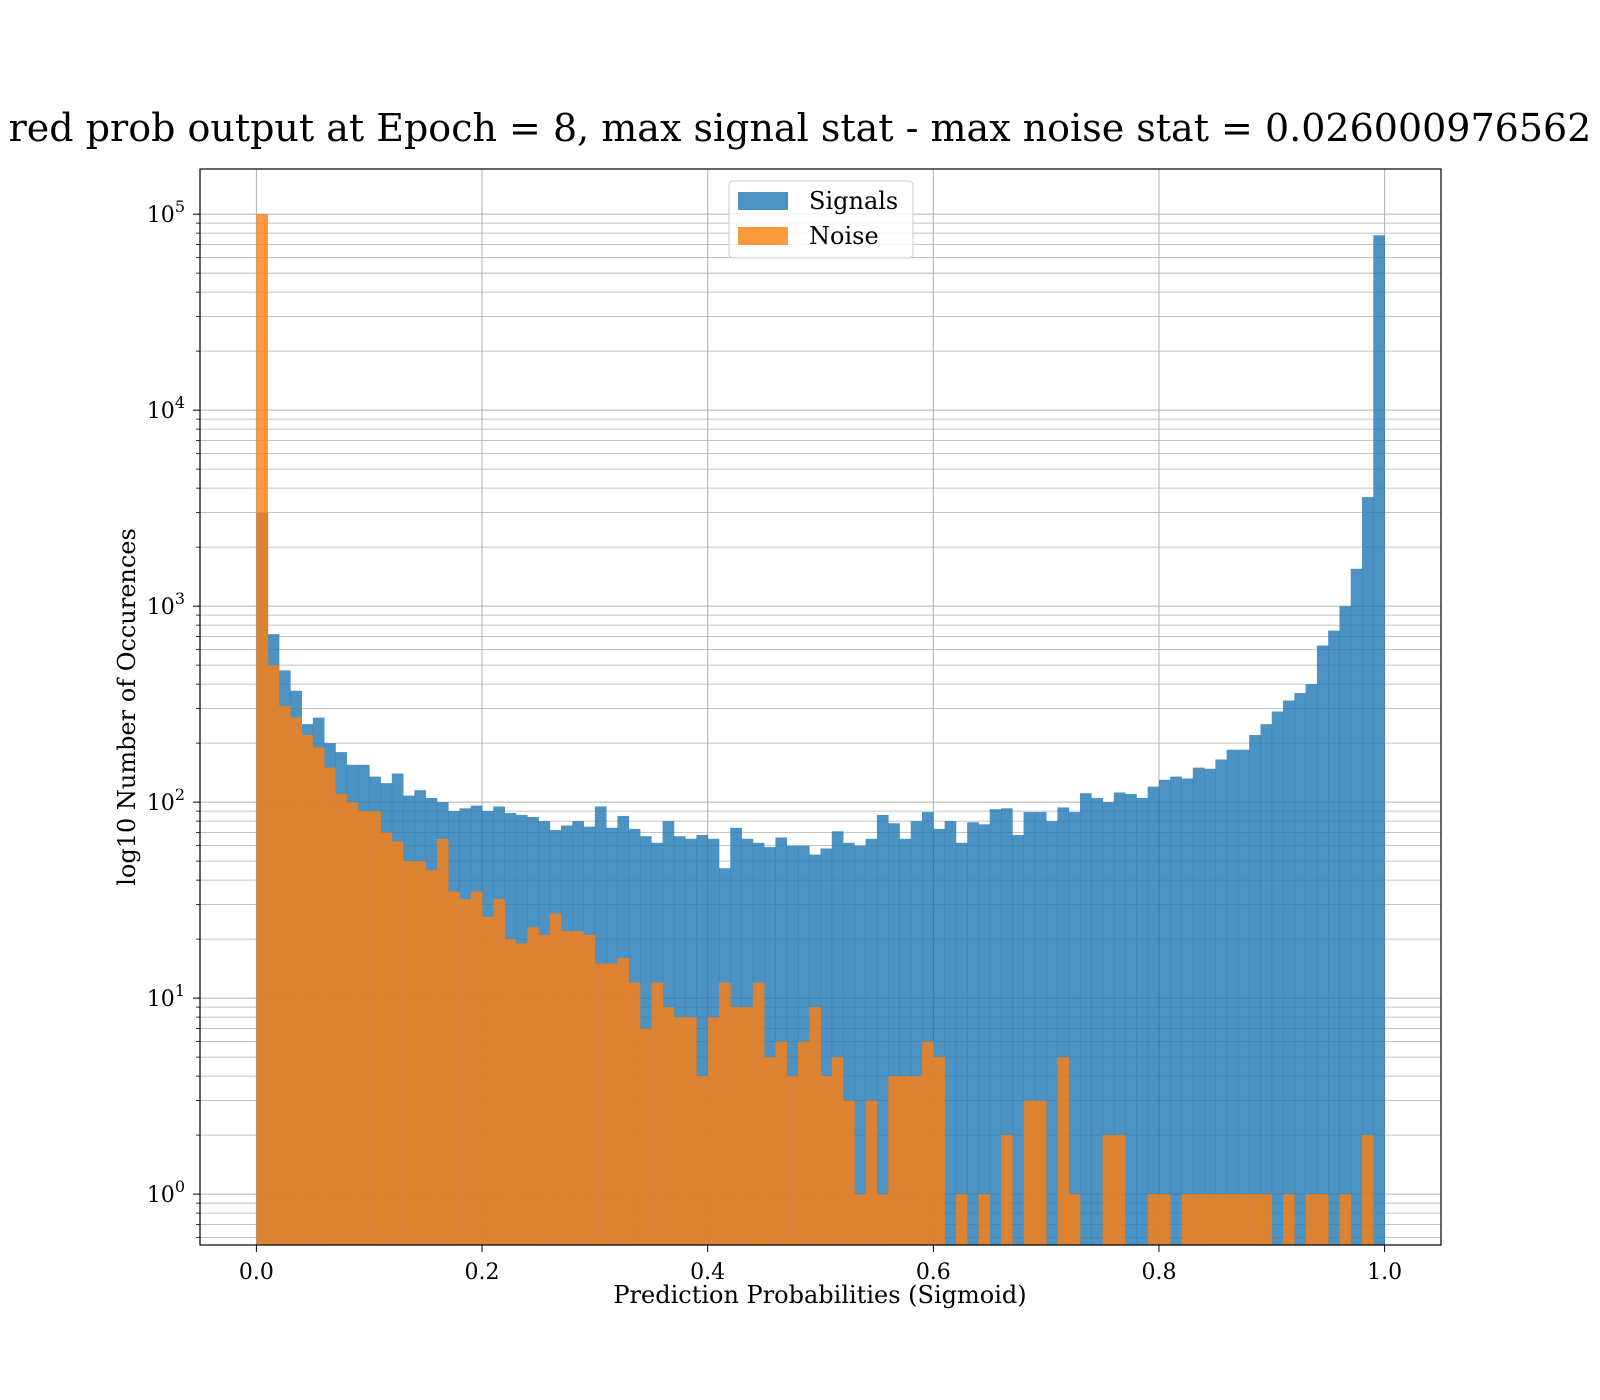 This screenshot has height=1400, width=1600. Describe the element at coordinates (166, 996) in the screenshot. I see `y-tick-label: 10¹` at that location.